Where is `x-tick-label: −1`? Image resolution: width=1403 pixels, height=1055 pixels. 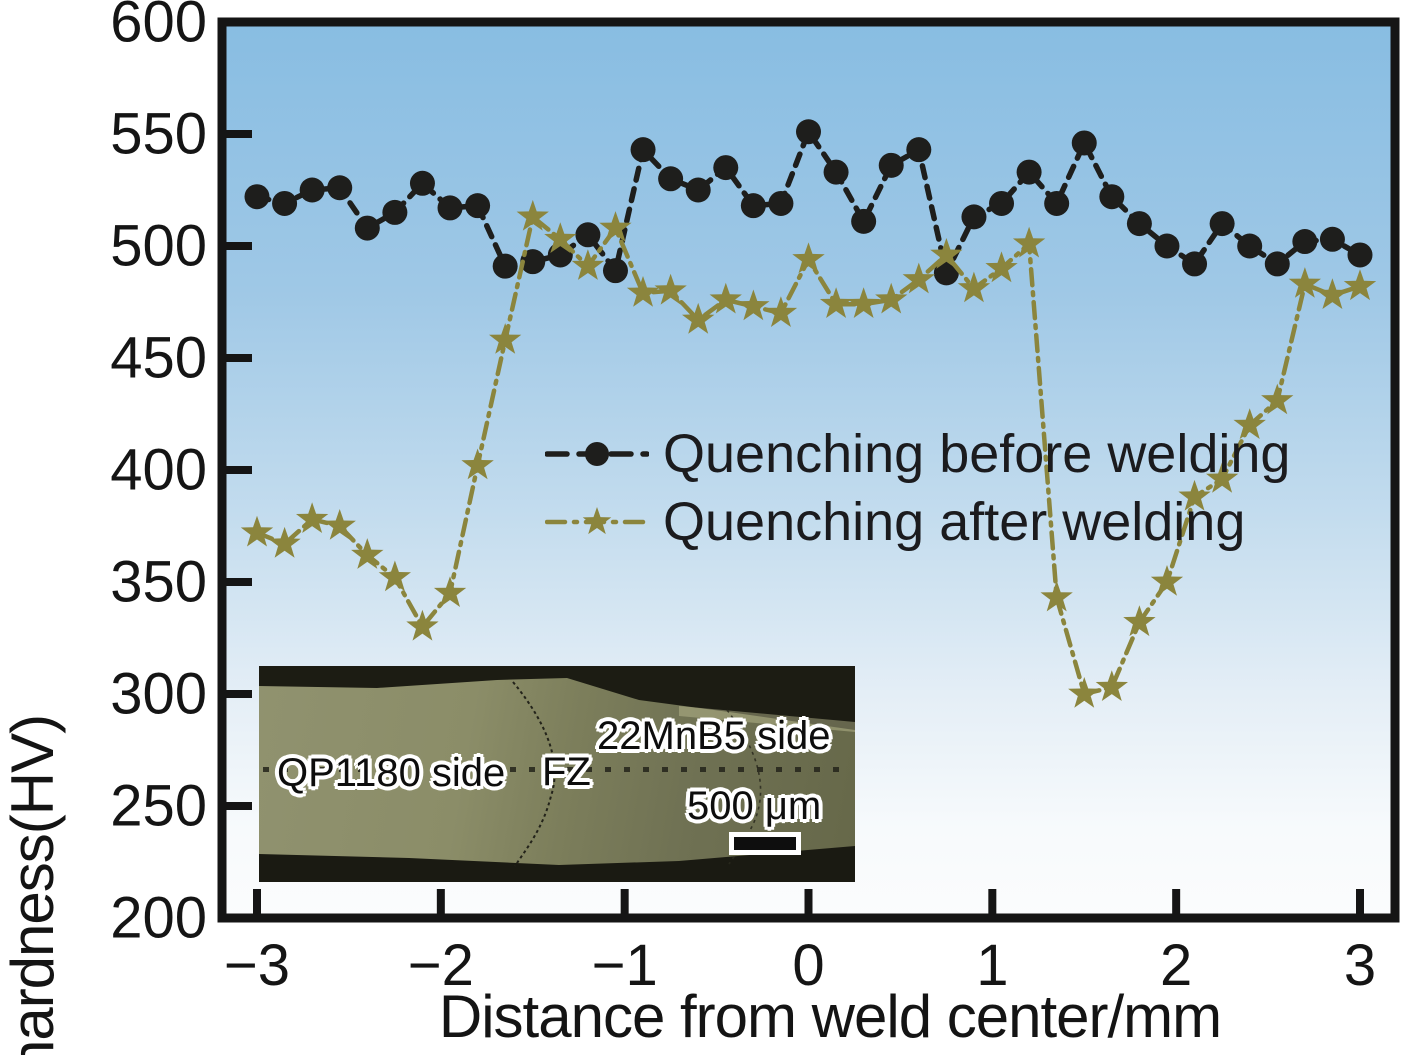
x-tick-label: −1 is located at coordinates (624, 965).